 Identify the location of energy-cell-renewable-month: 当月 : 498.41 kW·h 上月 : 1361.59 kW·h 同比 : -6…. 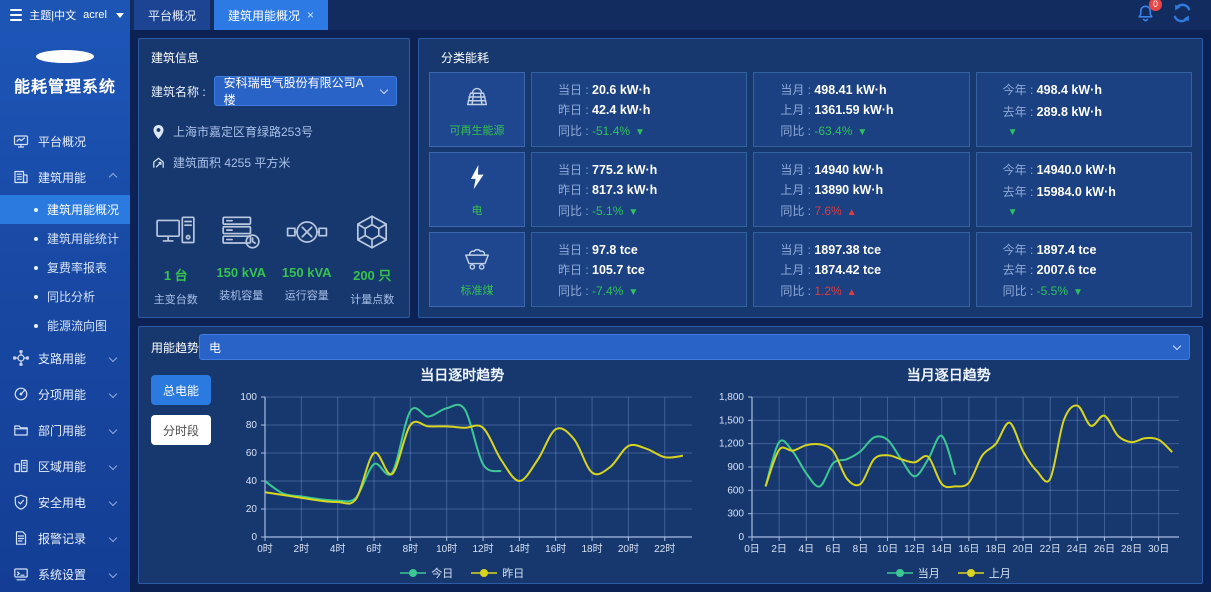
(861, 109).